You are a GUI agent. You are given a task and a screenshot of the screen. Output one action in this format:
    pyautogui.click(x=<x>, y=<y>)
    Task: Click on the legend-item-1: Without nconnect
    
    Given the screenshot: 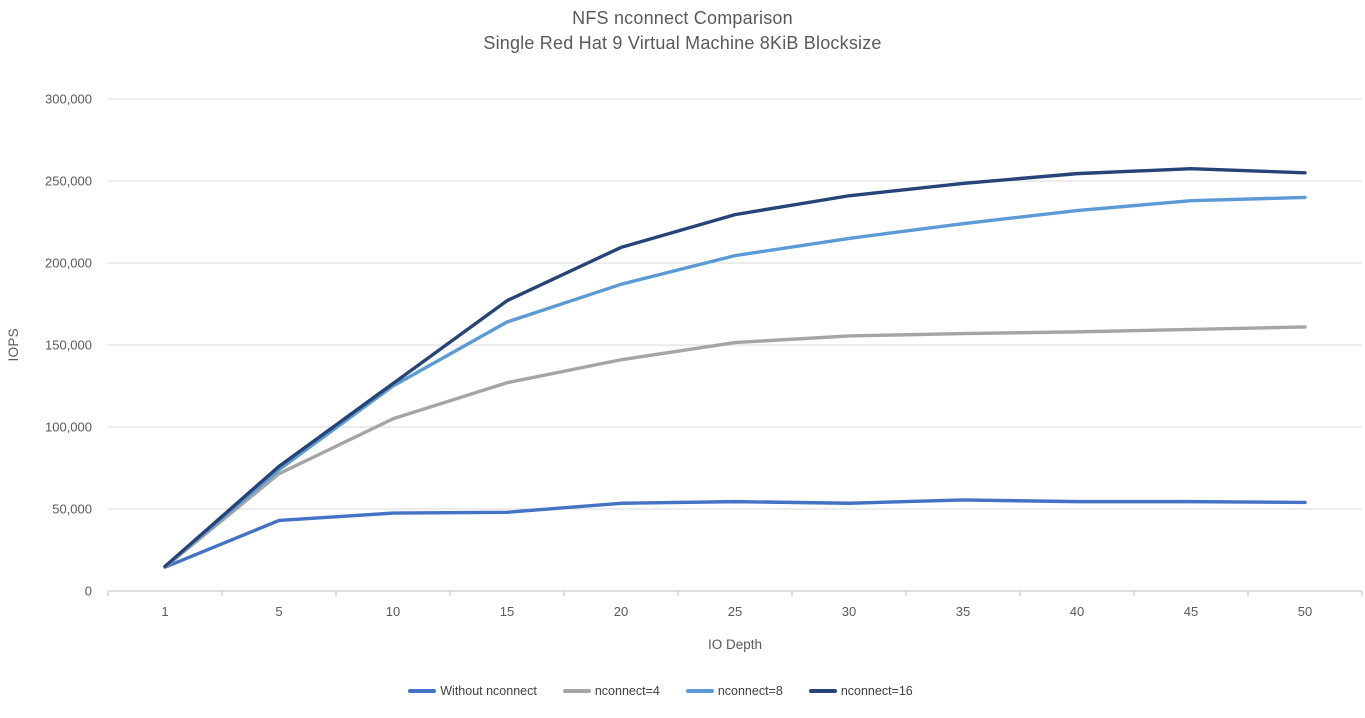 What is the action you would take?
    pyautogui.click(x=472, y=691)
    